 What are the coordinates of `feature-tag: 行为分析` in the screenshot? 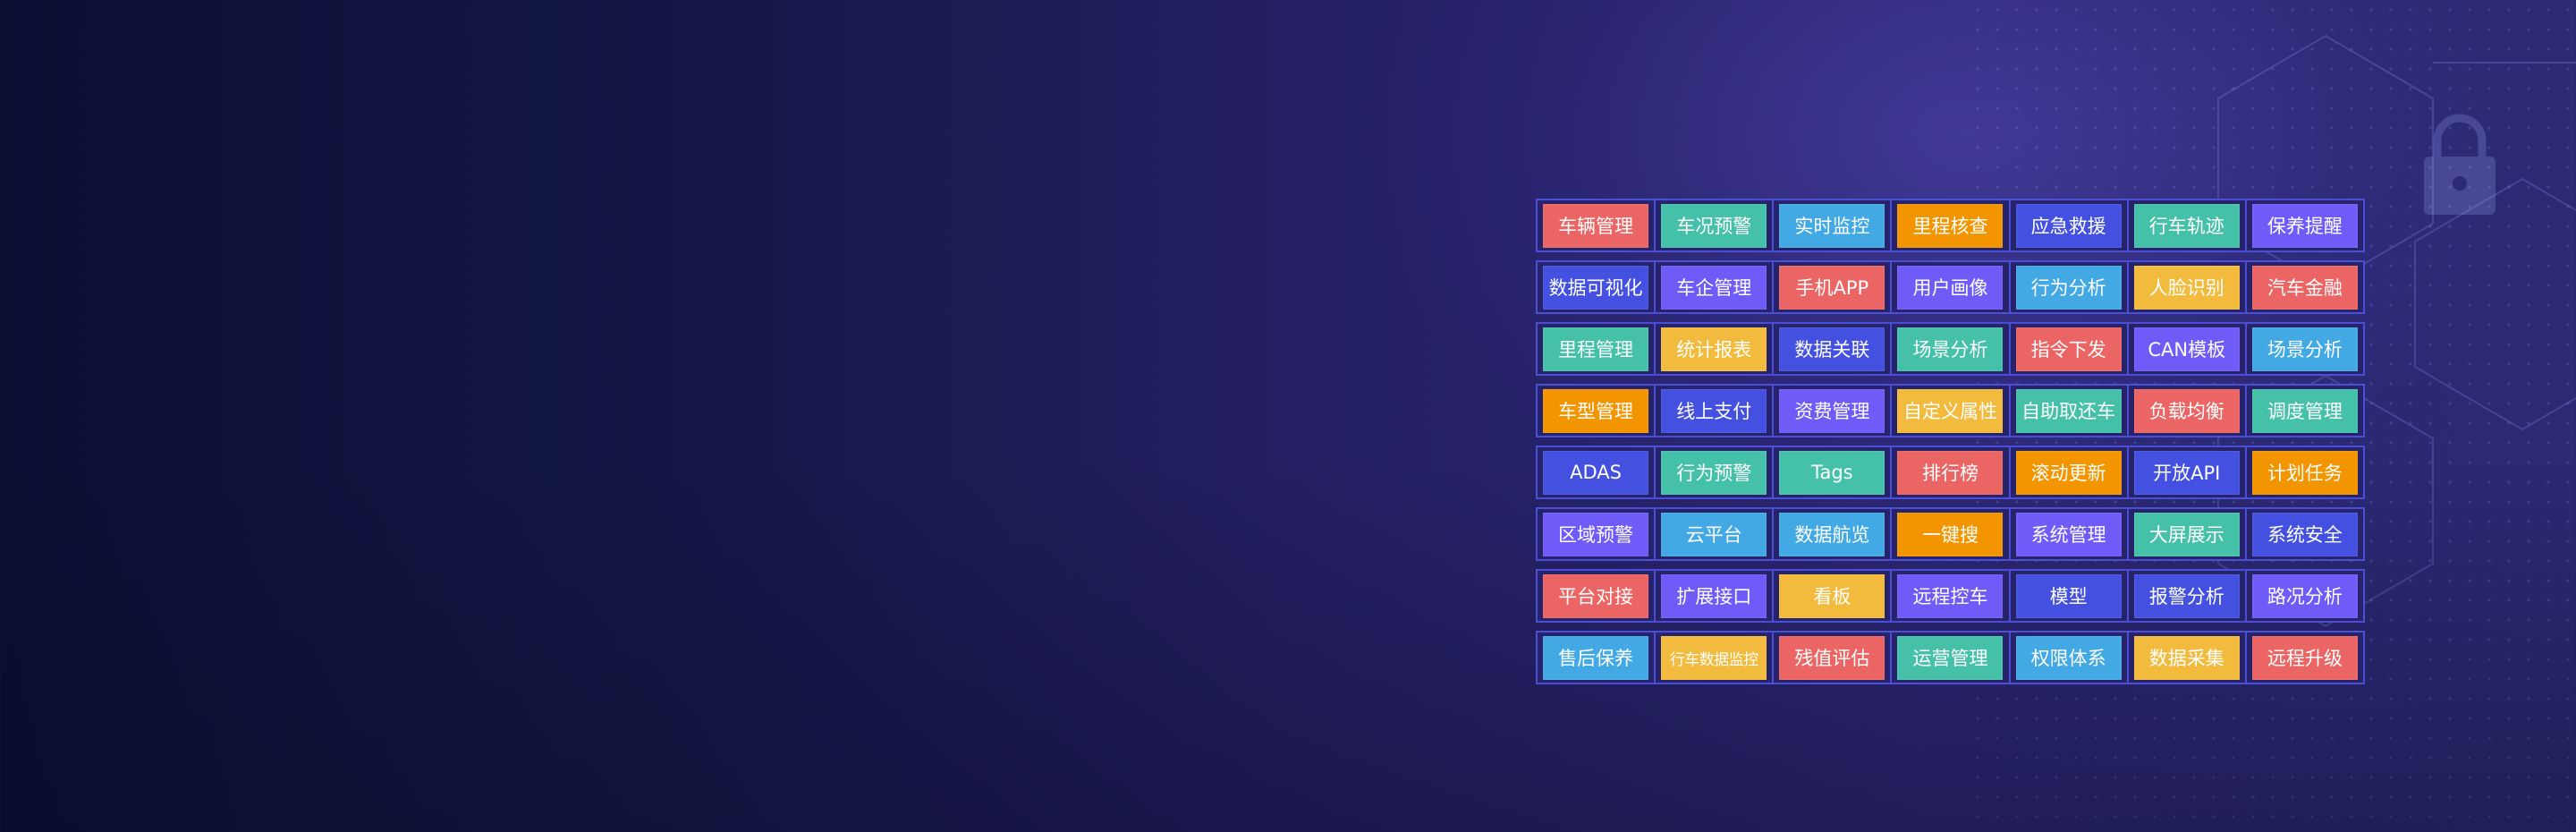 It's located at (2068, 287).